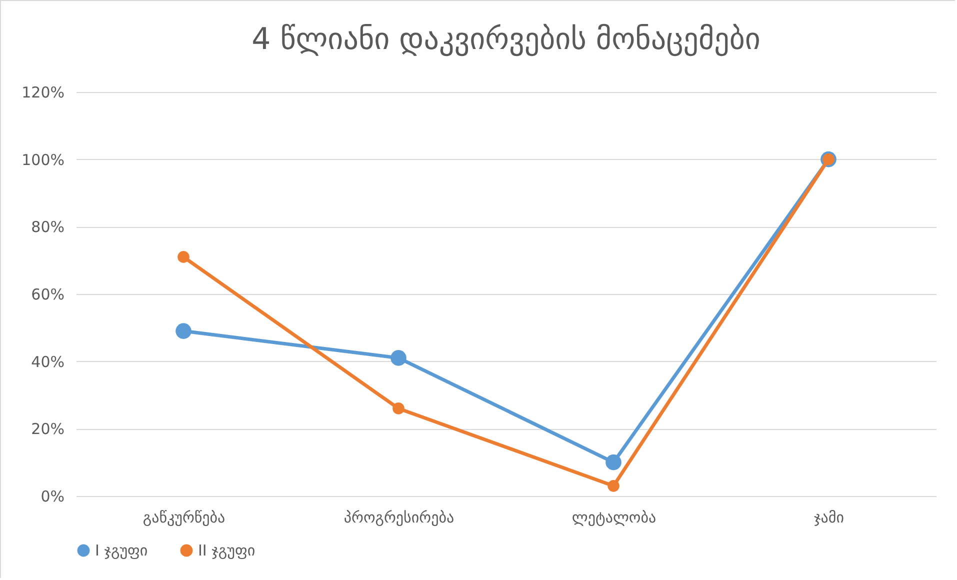  I want to click on y-tick-label: 40%, so click(47, 361).